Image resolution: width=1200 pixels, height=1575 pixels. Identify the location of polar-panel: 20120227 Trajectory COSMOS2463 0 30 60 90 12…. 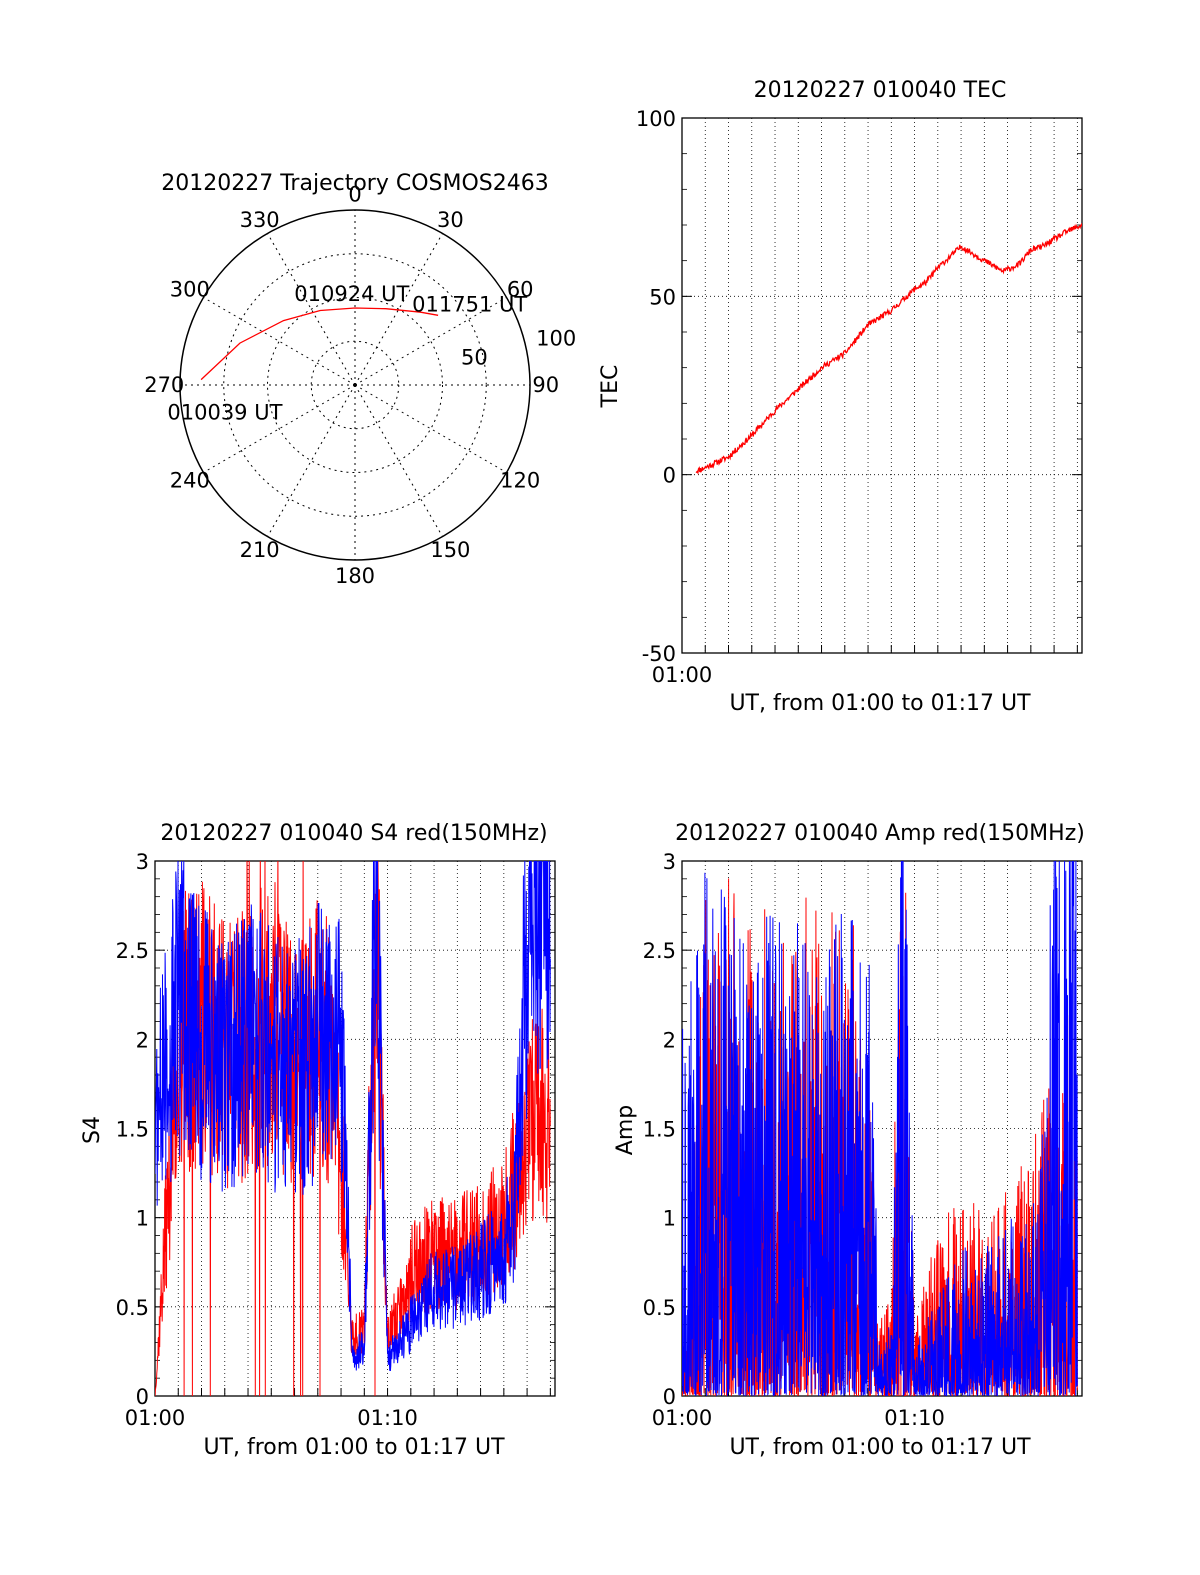
(360, 379).